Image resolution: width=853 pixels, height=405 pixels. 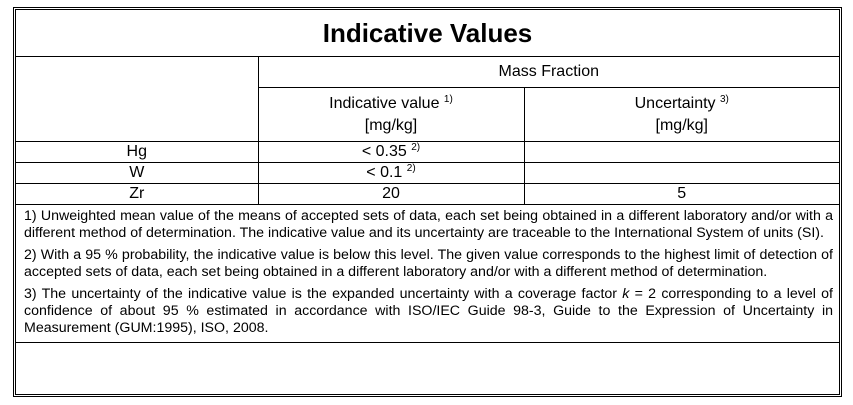 What do you see at coordinates (137, 194) in the screenshot?
I see `element: Zr` at bounding box center [137, 194].